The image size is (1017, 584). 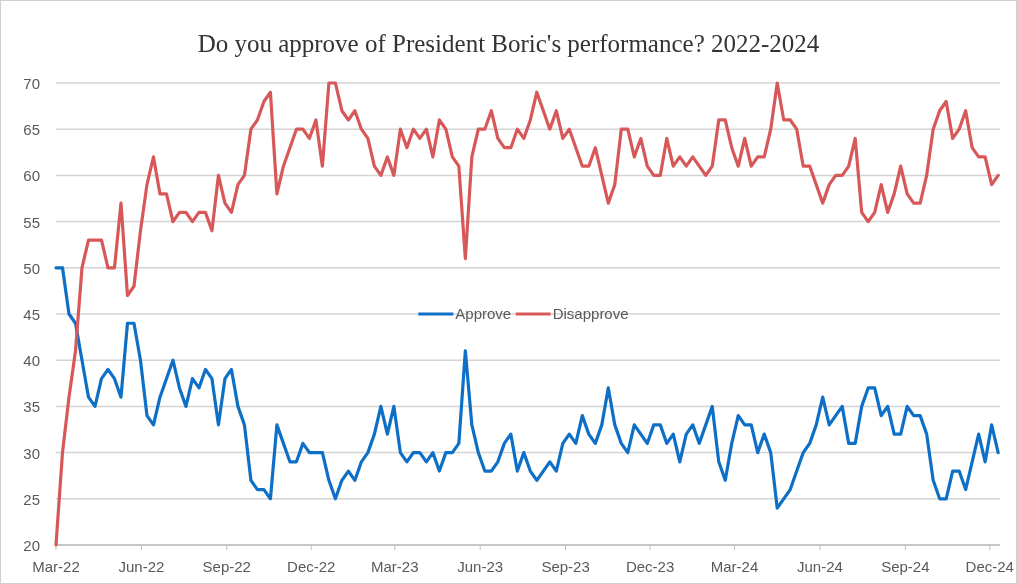 I want to click on y-tick-label: 35, so click(x=31, y=407).